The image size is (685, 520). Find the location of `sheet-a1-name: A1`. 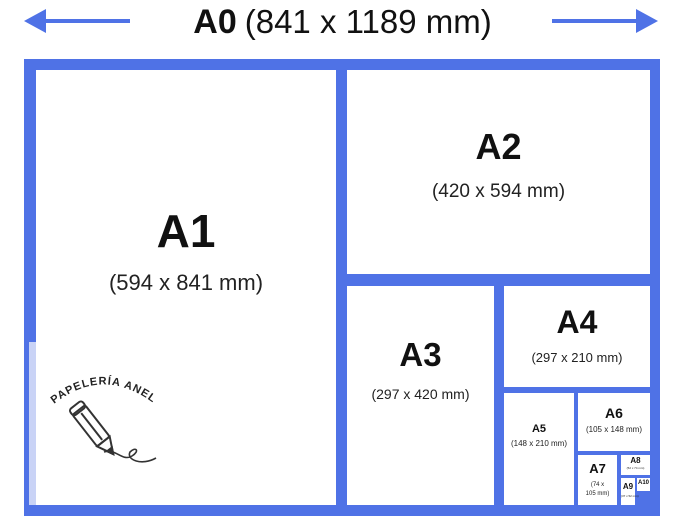

sheet-a1-name: A1 is located at coordinates (186, 231).